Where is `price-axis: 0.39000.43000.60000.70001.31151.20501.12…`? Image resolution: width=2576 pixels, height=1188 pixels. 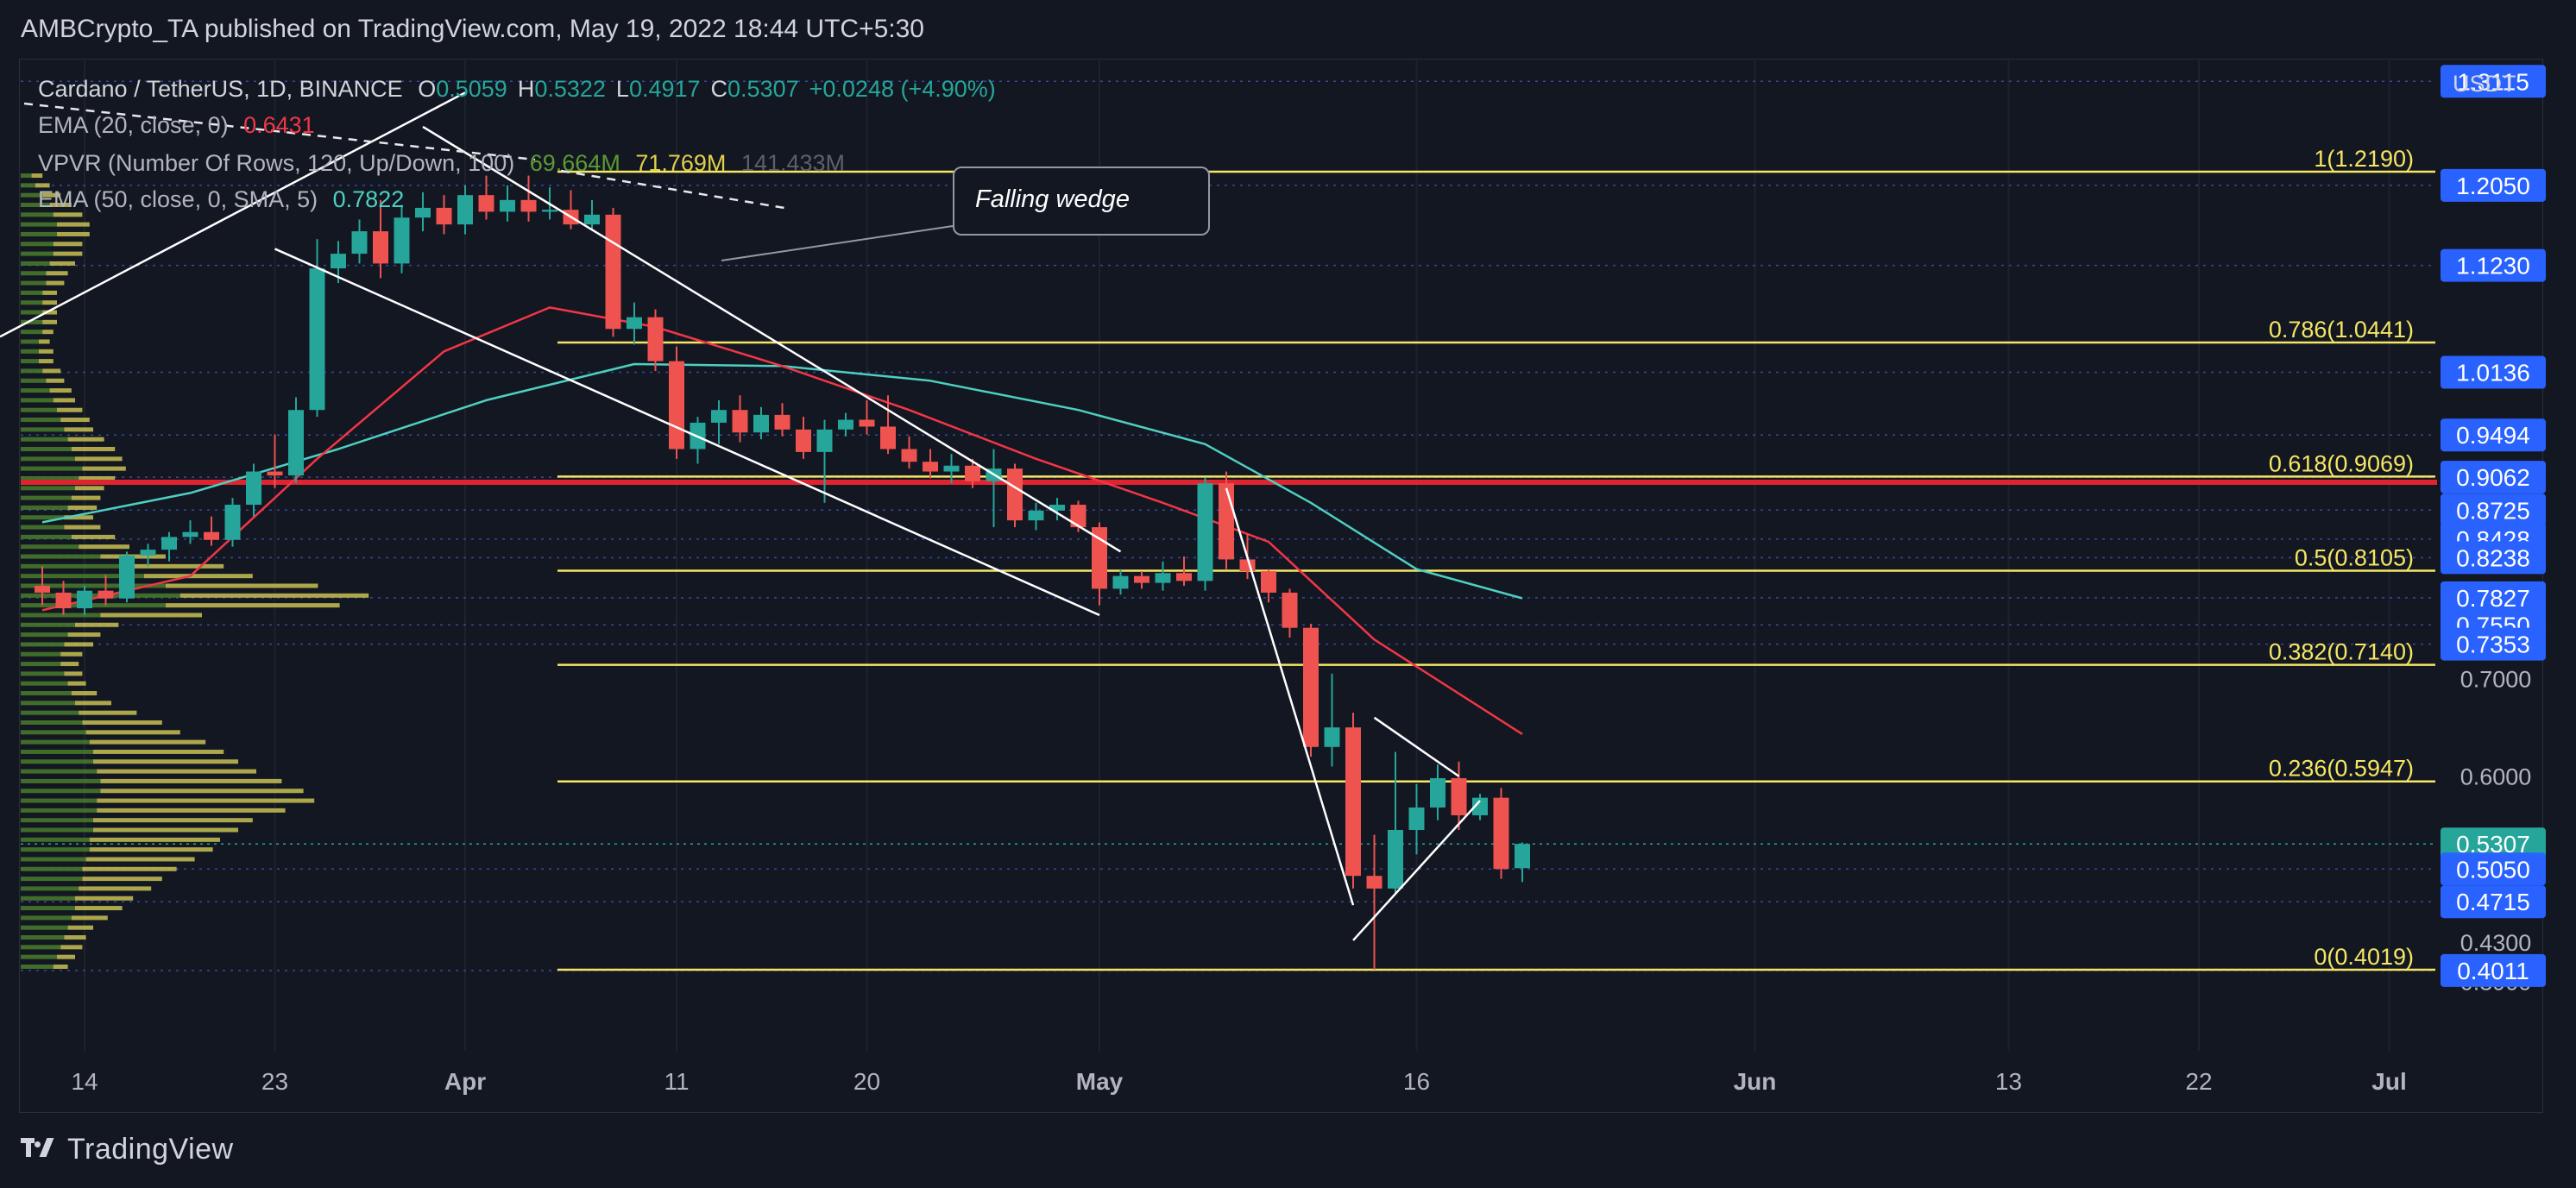 price-axis: 0.39000.43000.60000.70001.31151.20501.12… is located at coordinates (2494, 530).